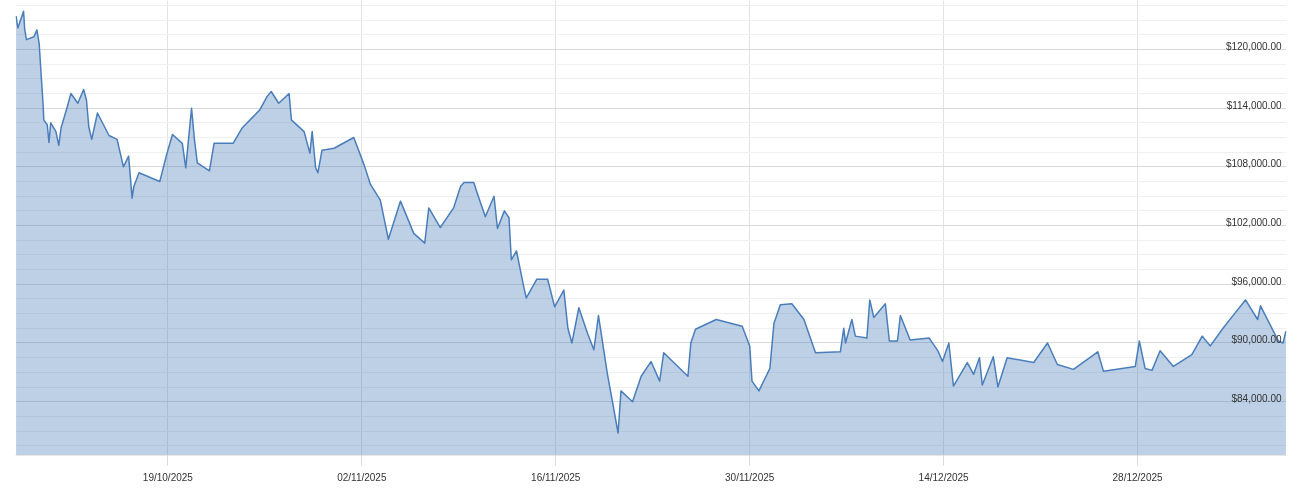 The image size is (1305, 491). What do you see at coordinates (1253, 223) in the screenshot?
I see `y-tick-label: $102,000.00` at bounding box center [1253, 223].